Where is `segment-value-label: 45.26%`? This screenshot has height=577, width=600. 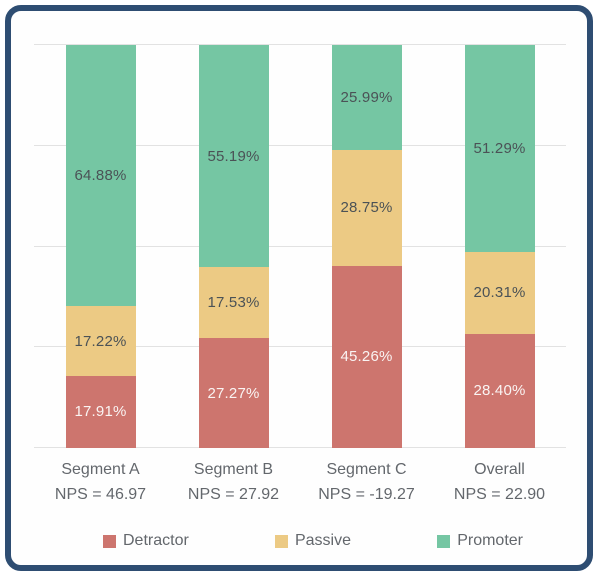 segment-value-label: 45.26% is located at coordinates (366, 357).